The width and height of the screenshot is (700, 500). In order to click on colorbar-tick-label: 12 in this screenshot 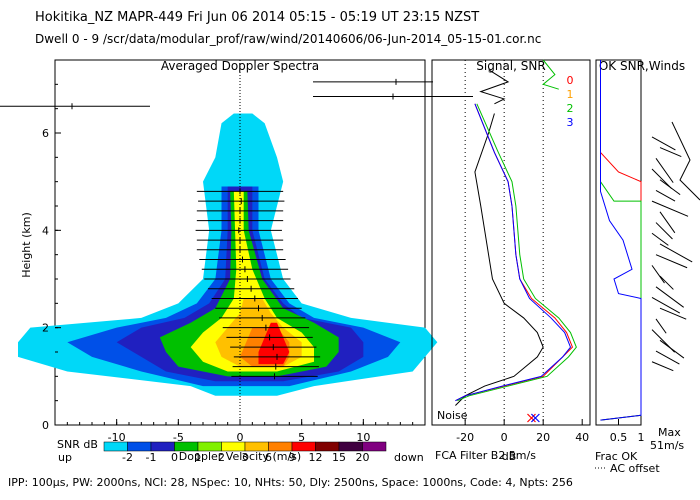, I will do `click(316, 457)`.